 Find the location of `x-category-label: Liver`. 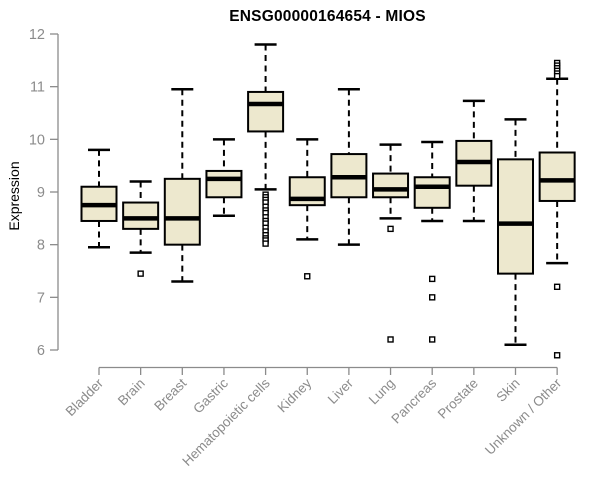

x-category-label: Liver is located at coordinates (341, 391).